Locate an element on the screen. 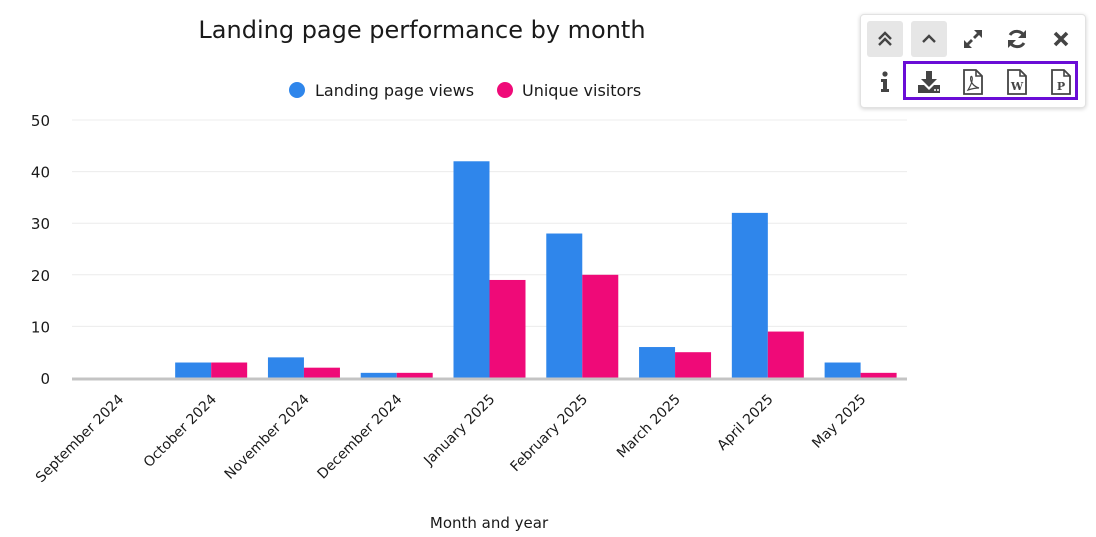  export-powerpoint-button: P is located at coordinates (1061, 82).